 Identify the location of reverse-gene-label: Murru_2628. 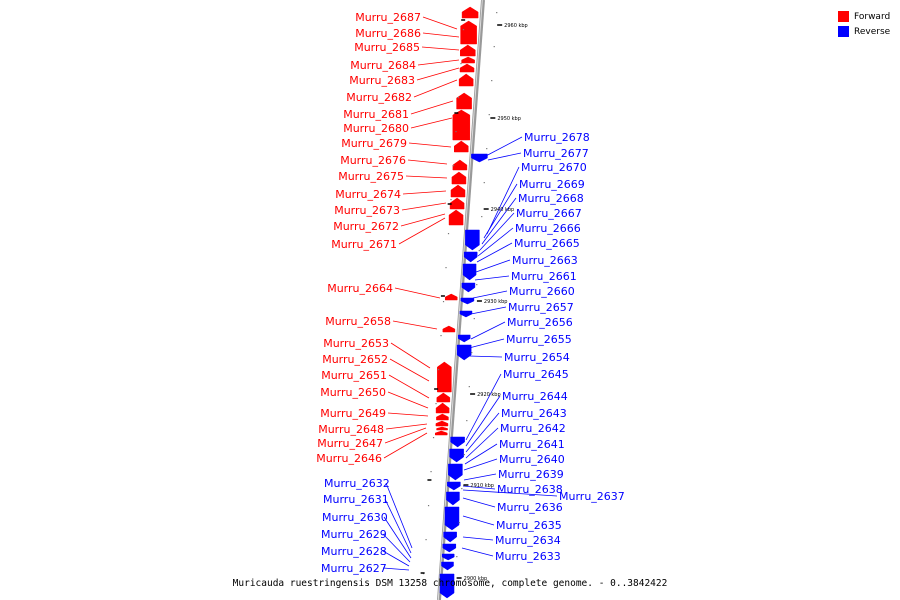
(354, 551).